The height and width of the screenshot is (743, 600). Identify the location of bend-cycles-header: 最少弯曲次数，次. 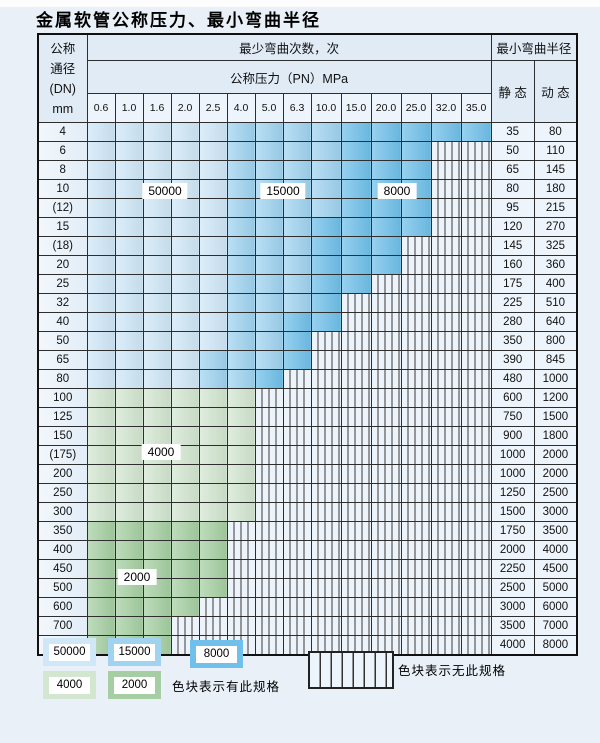
(289, 47).